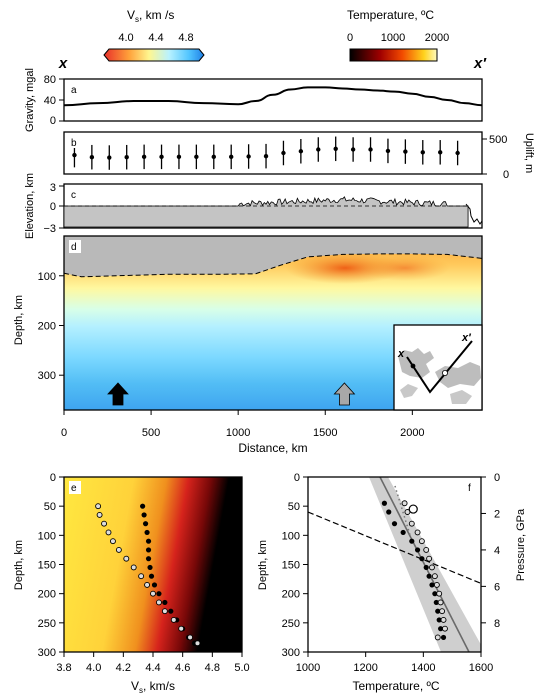  What do you see at coordinates (155, 38) in the screenshot?
I see `vs-tick-2: 4.4` at bounding box center [155, 38].